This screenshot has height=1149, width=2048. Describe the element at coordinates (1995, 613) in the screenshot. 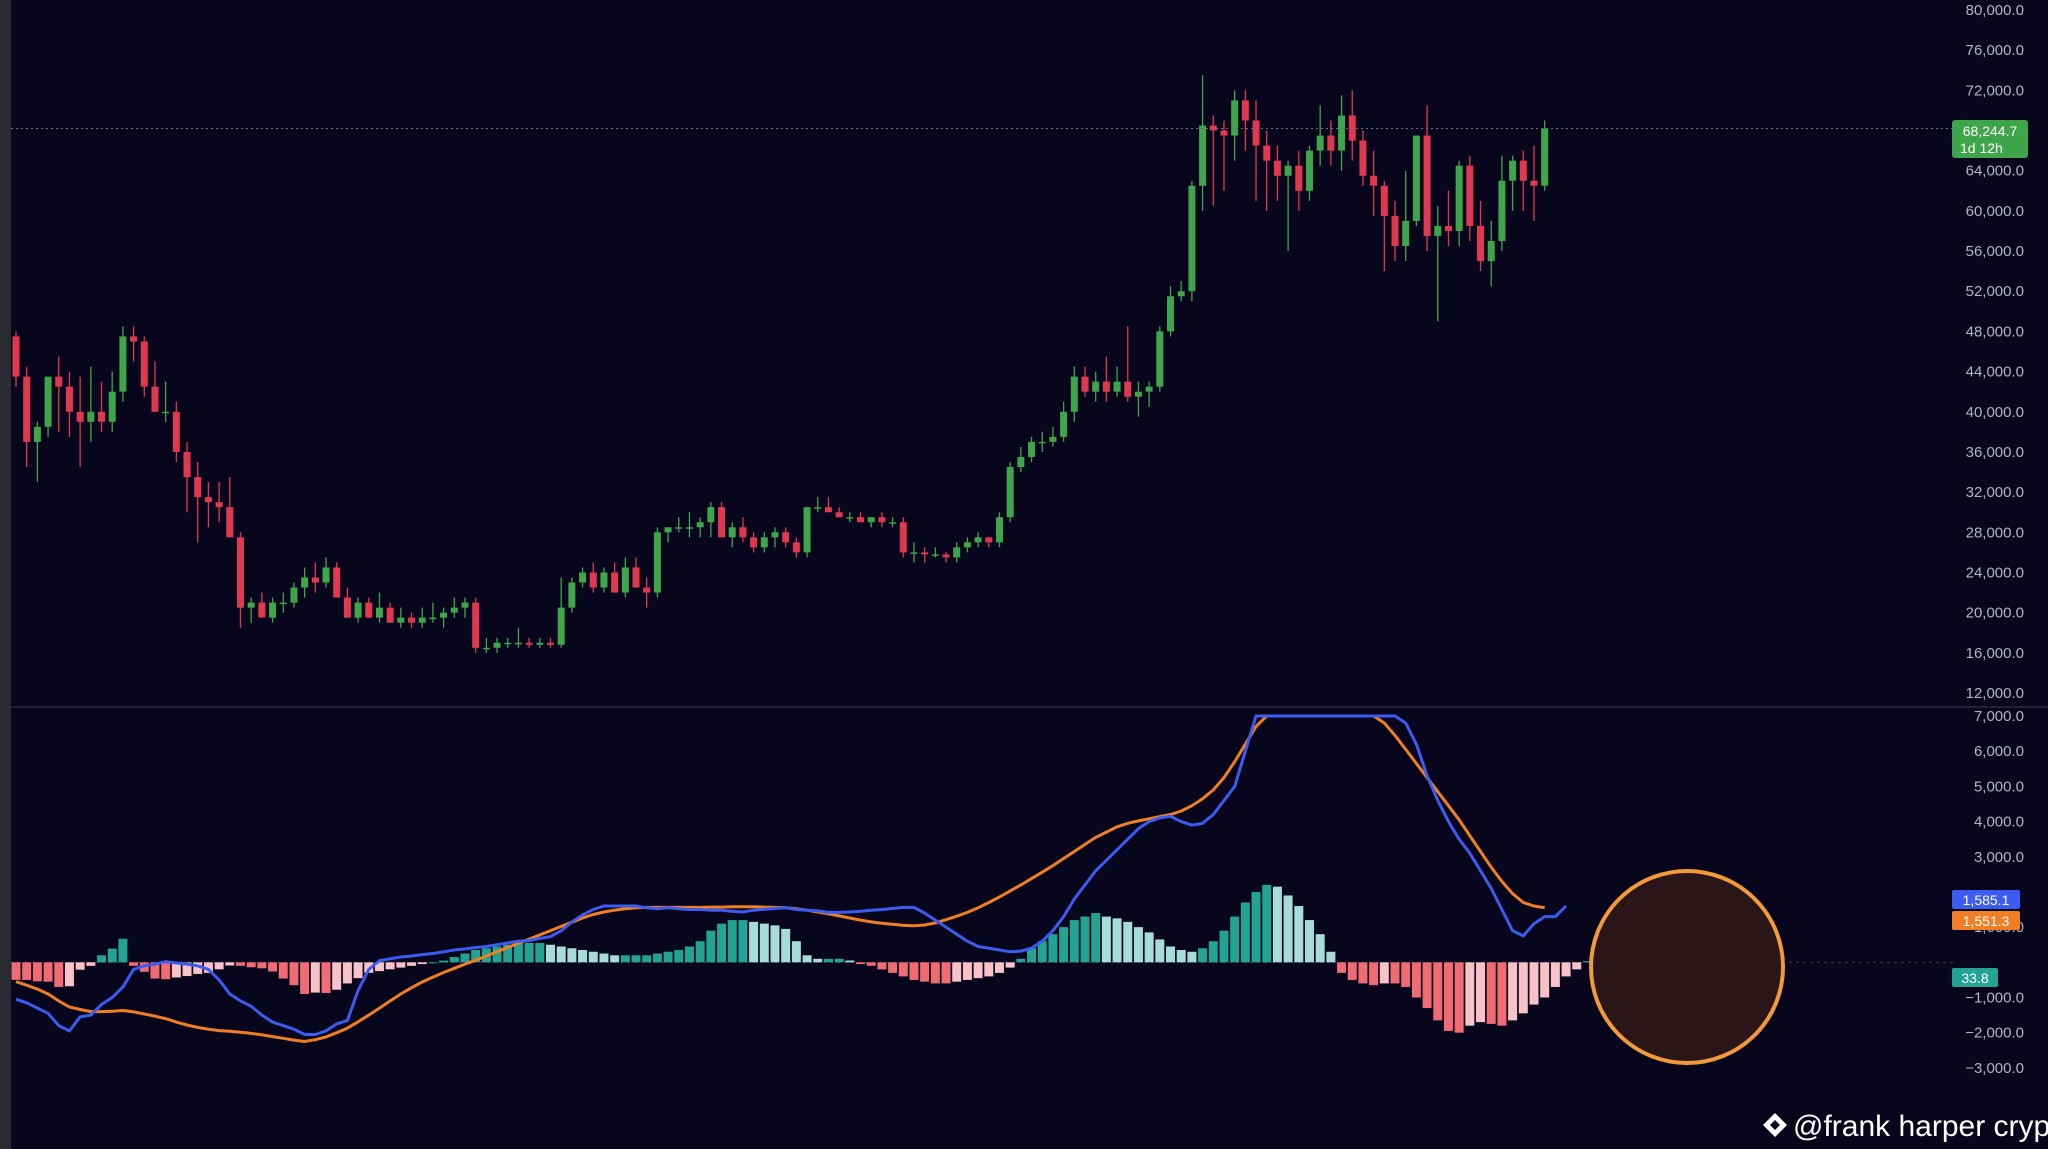

I see `price-tick-label: 20,000.0` at that location.